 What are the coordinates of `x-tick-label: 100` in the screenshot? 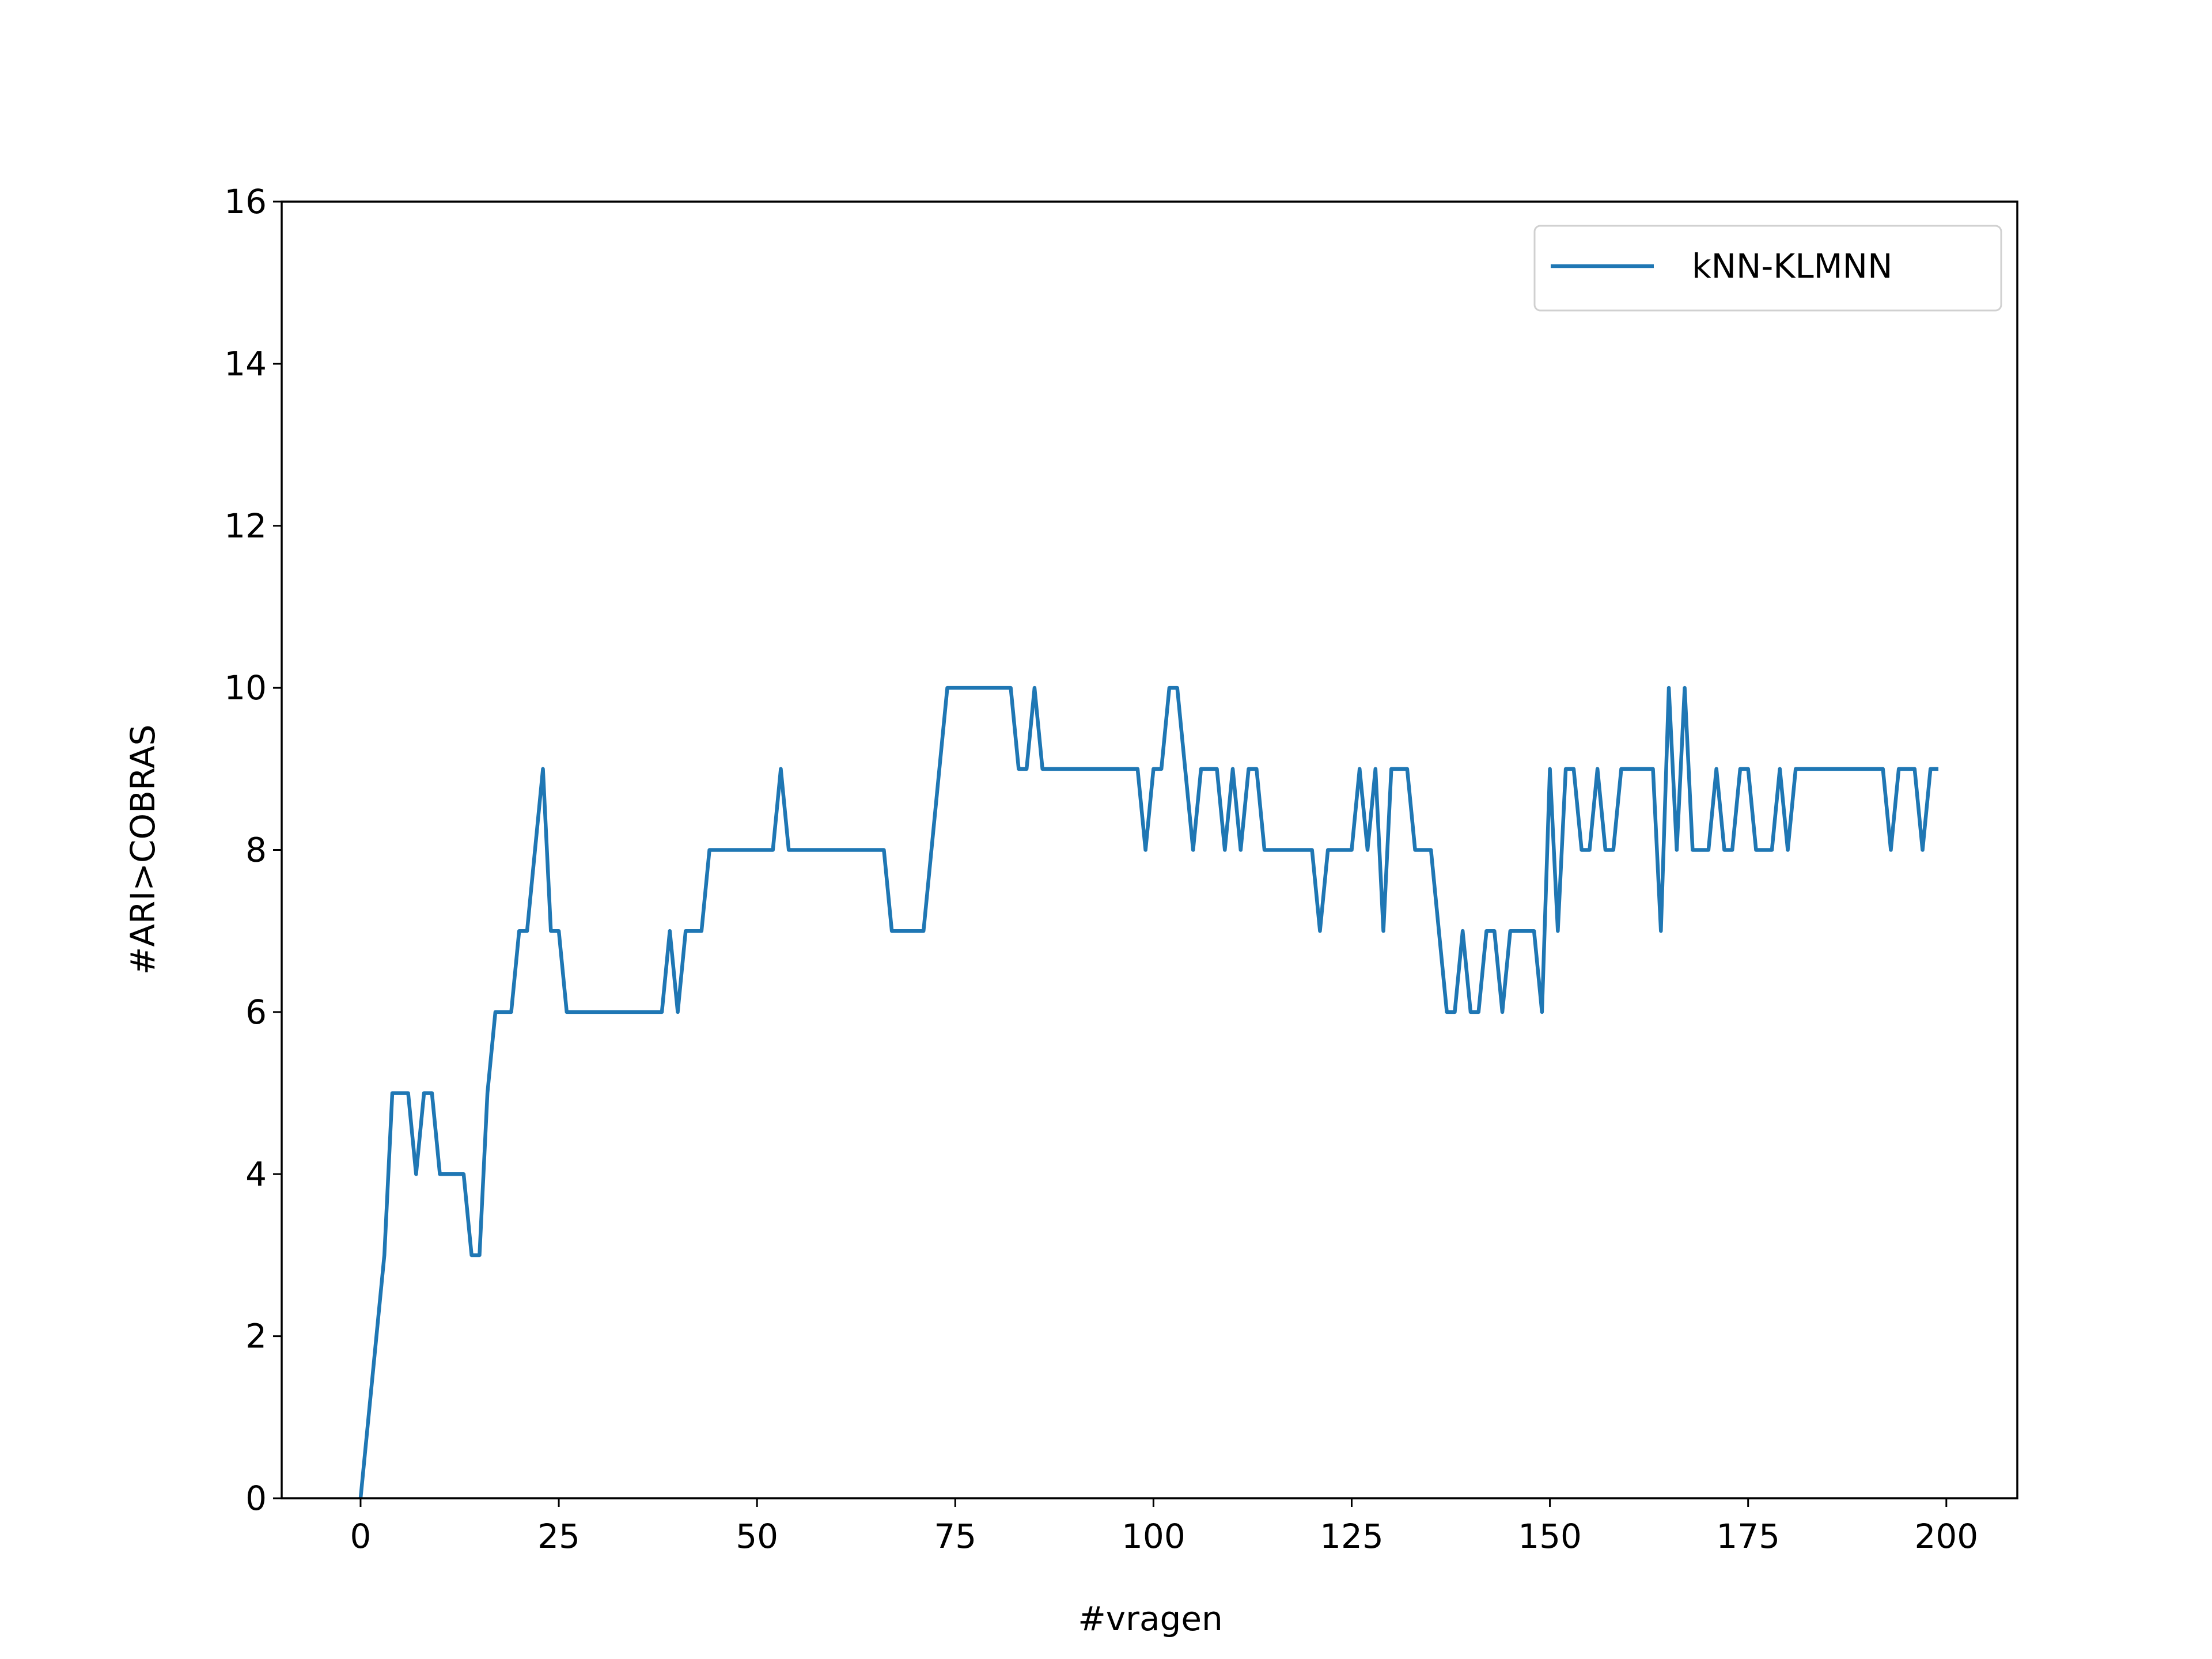 It's located at (1153, 1536).